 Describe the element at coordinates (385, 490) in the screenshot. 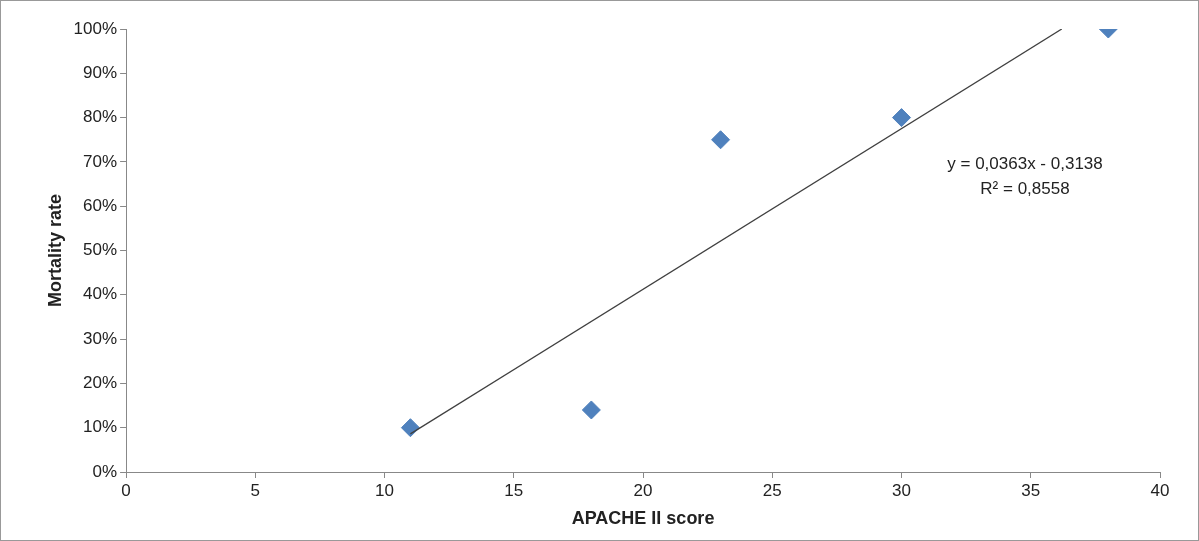

I see `x-tick-label: 10` at that location.